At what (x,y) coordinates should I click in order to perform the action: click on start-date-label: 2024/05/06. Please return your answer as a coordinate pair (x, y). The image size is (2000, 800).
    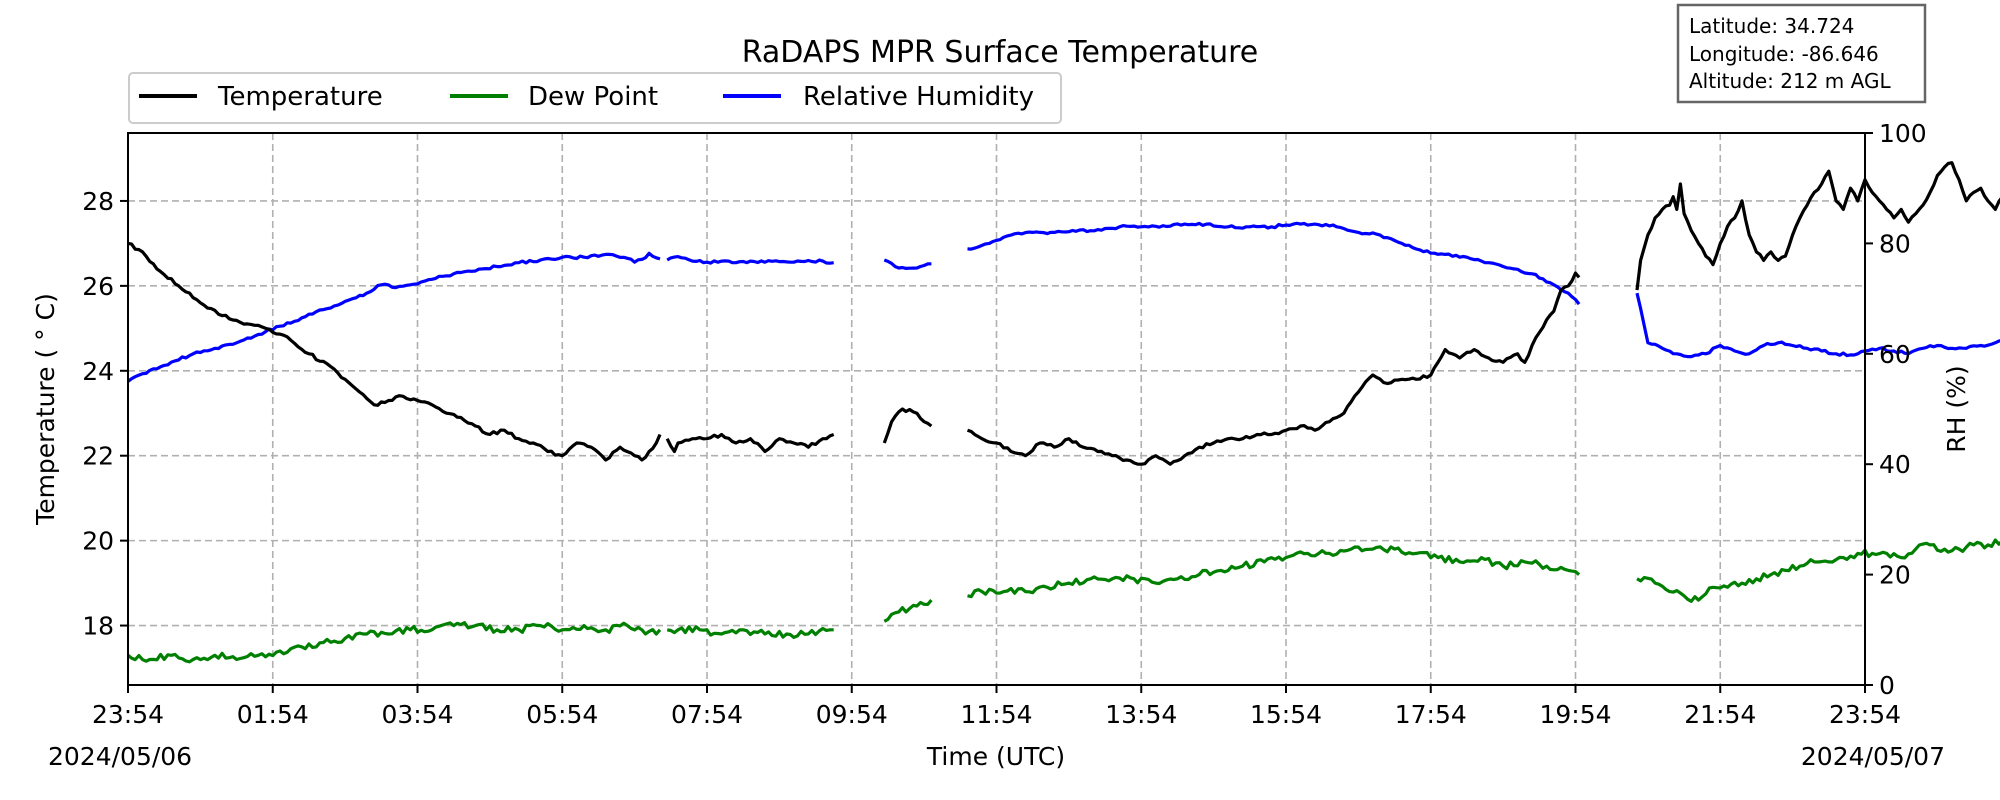
    Looking at the image, I should click on (120, 756).